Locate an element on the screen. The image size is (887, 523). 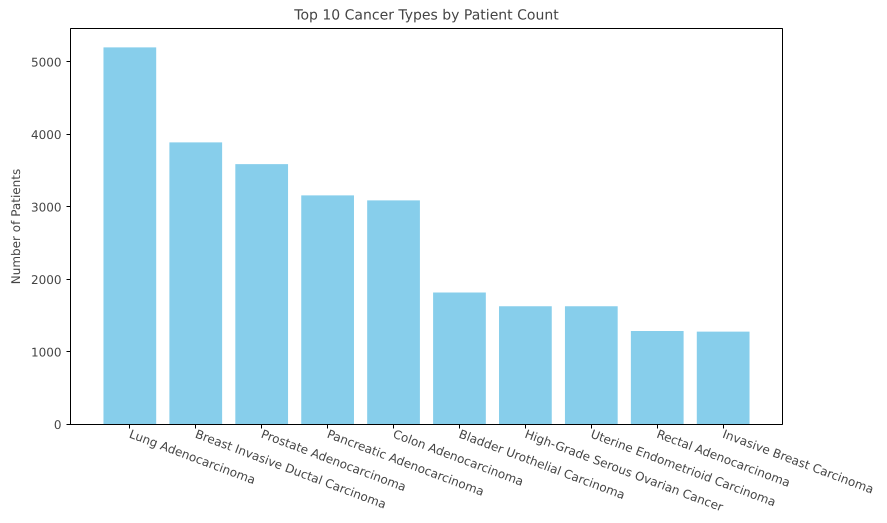
y-tick-label: 4000 is located at coordinates (46, 135).